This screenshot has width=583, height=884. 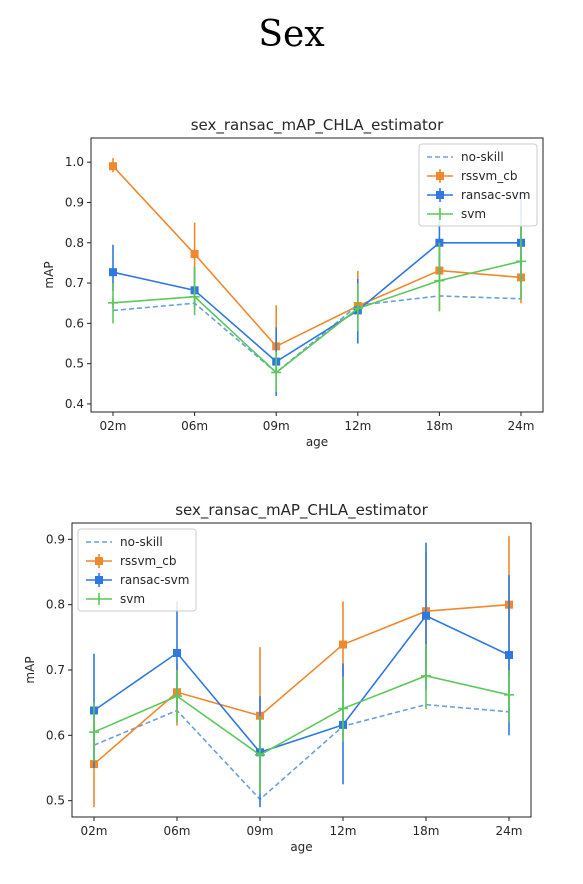 What do you see at coordinates (291, 34) in the screenshot?
I see `page-title: Sex` at bounding box center [291, 34].